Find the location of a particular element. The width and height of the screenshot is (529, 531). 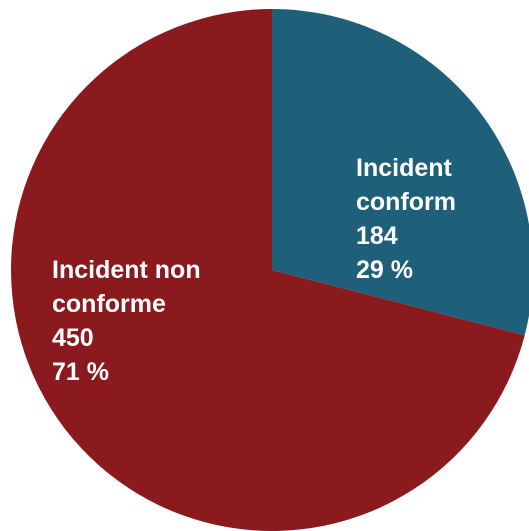

slice-1-label-line-2: conforme is located at coordinates (109, 304).